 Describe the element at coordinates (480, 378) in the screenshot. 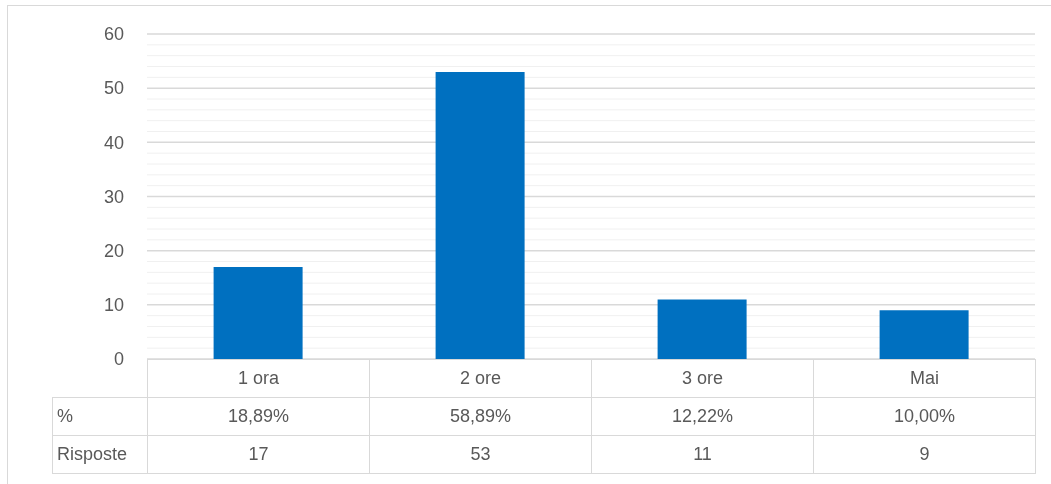

I see `x-tick-label: 2 ore` at that location.